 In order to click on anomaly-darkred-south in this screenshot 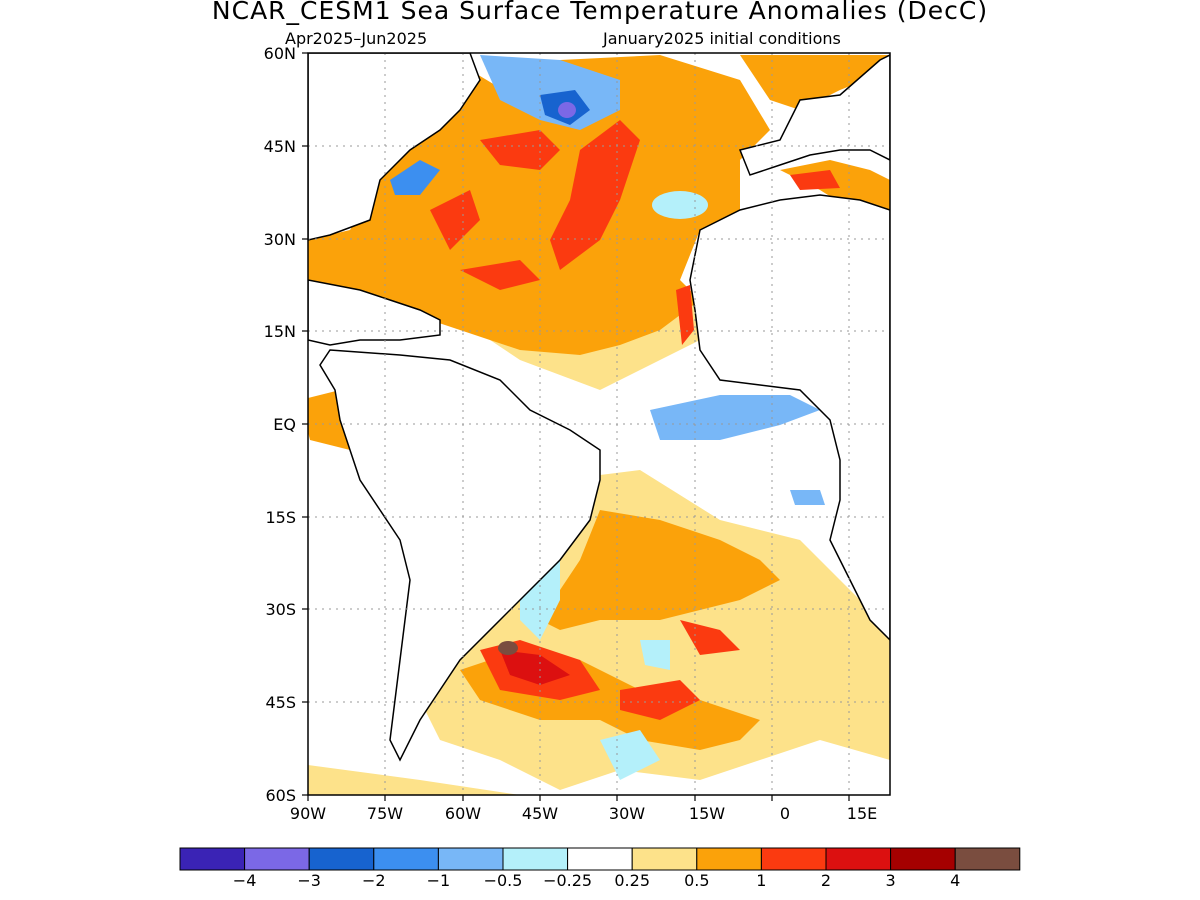, I will do `click(535, 667)`.